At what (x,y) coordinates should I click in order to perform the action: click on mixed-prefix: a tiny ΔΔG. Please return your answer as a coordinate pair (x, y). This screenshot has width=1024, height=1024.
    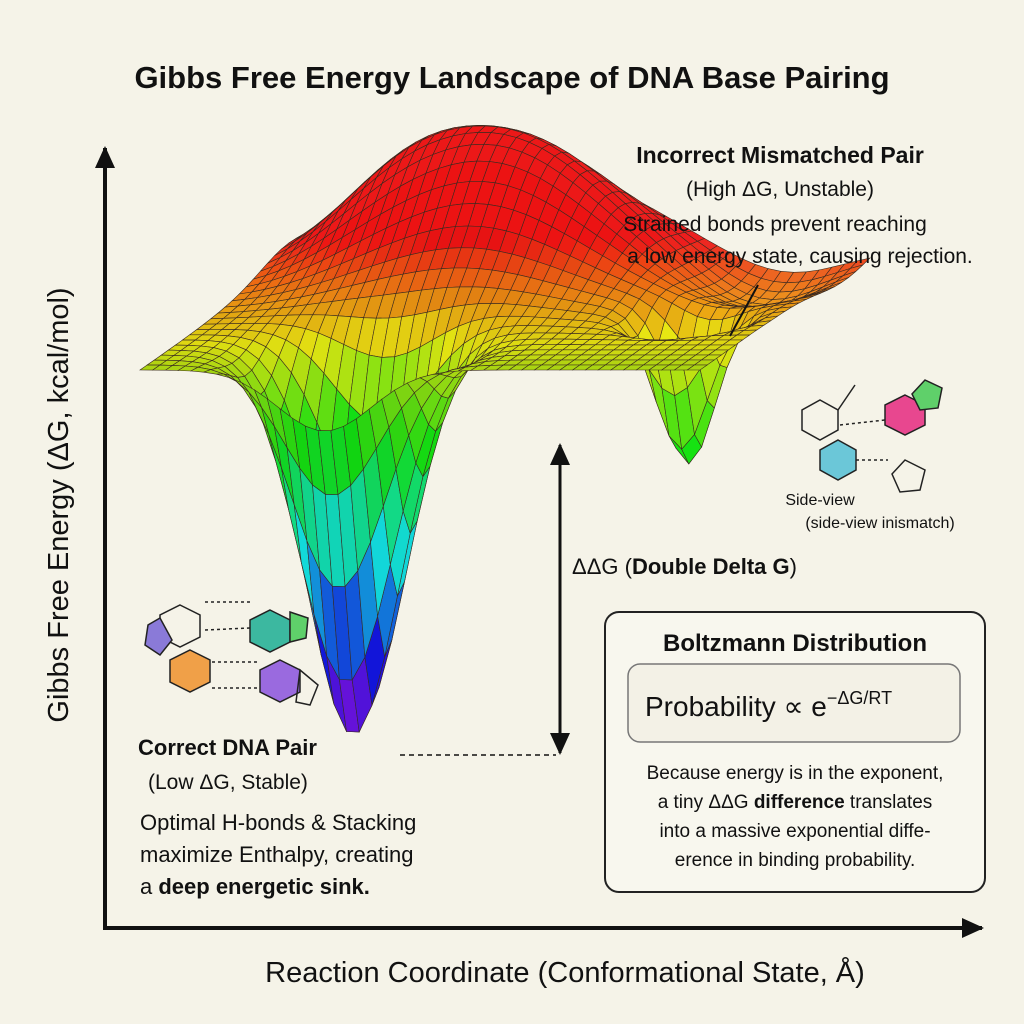
    Looking at the image, I should click on (706, 802).